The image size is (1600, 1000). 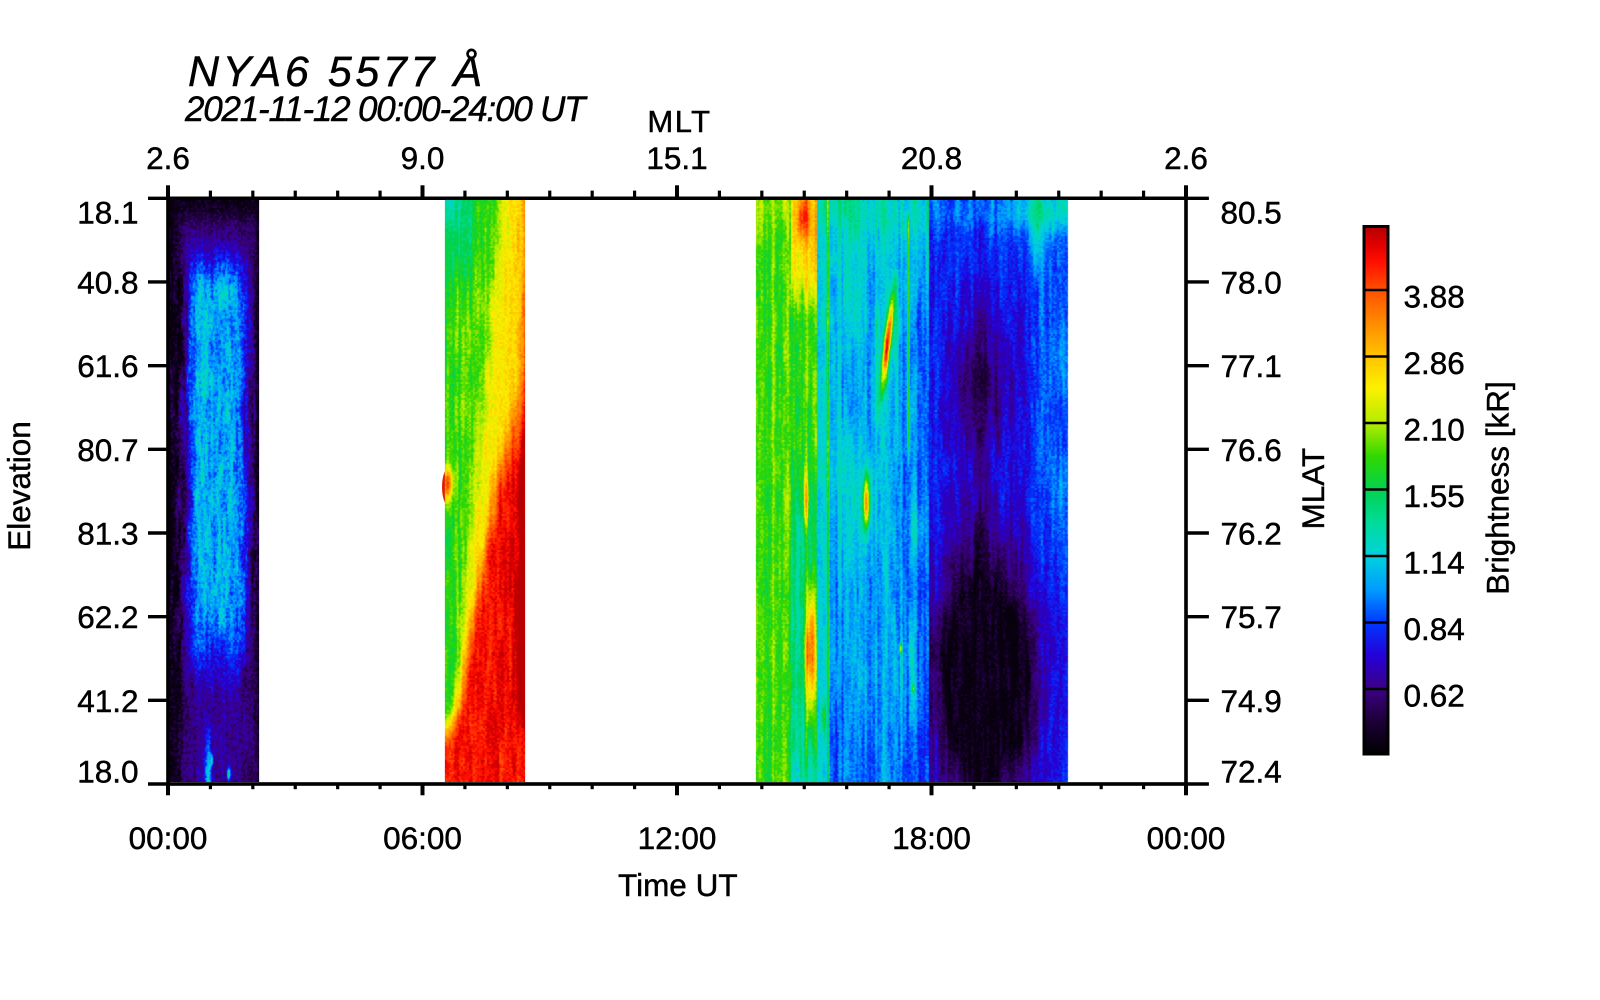 I want to click on svg-text: 72.4, so click(x=1251, y=772).